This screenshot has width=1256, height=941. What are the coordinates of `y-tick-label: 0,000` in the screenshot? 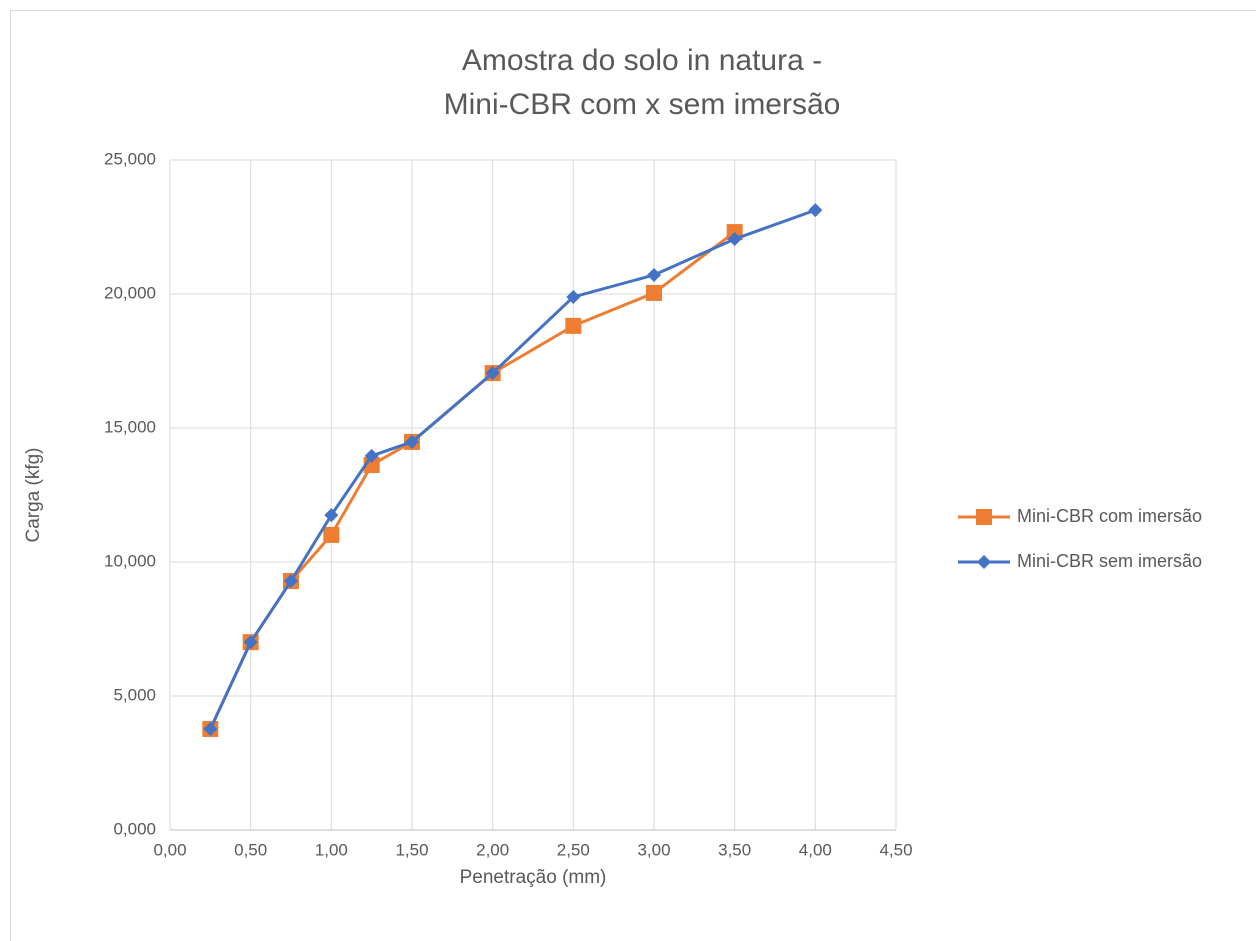 It's located at (134, 828).